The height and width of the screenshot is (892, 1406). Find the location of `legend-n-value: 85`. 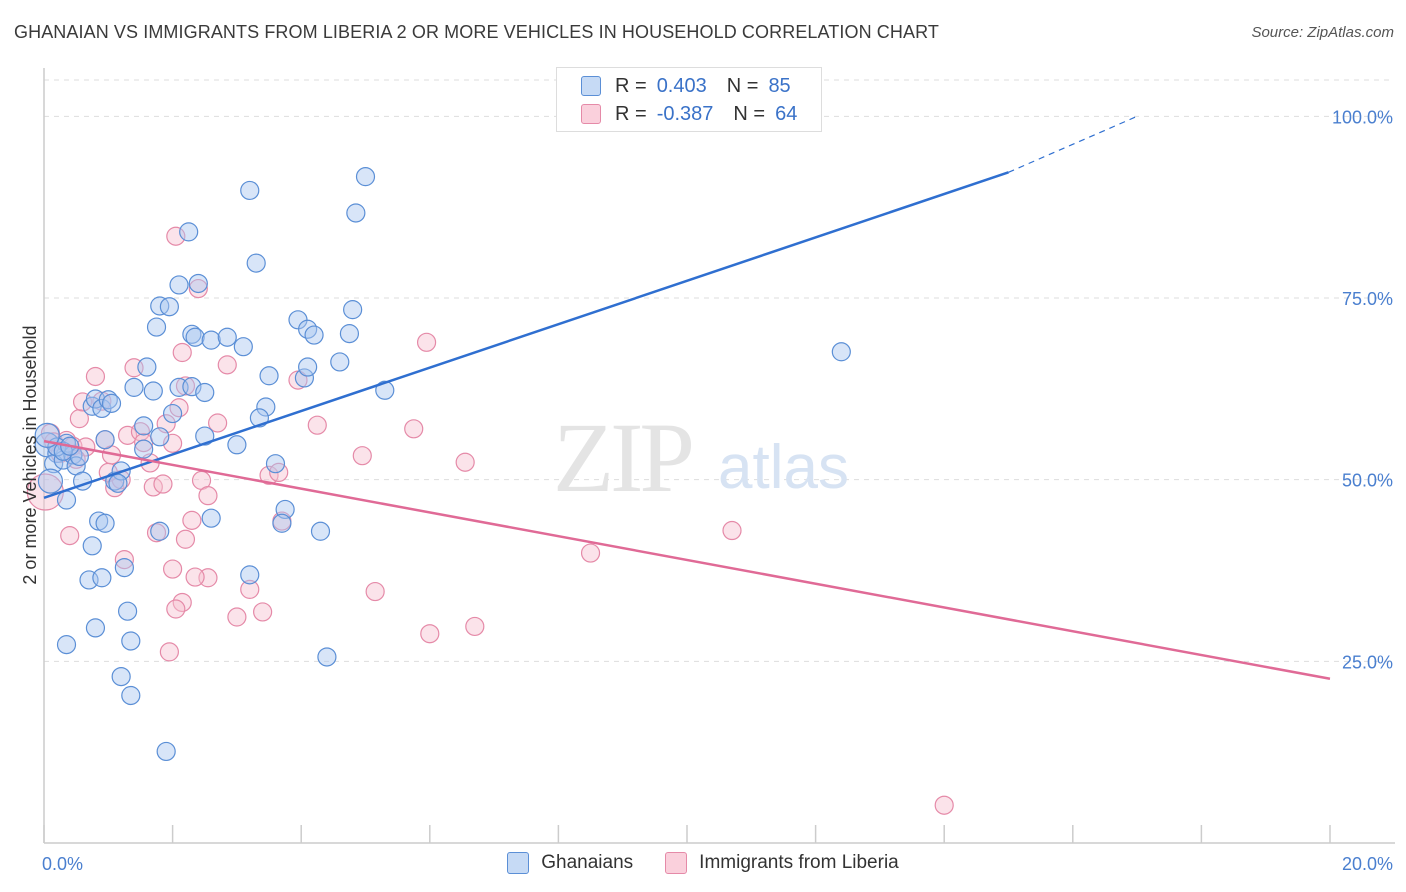

legend-n-value: 85 is located at coordinates (779, 85).